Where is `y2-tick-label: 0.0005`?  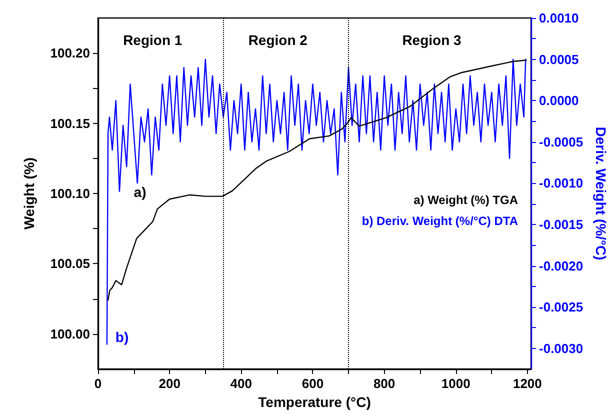 y2-tick-label: 0.0005 is located at coordinates (559, 59).